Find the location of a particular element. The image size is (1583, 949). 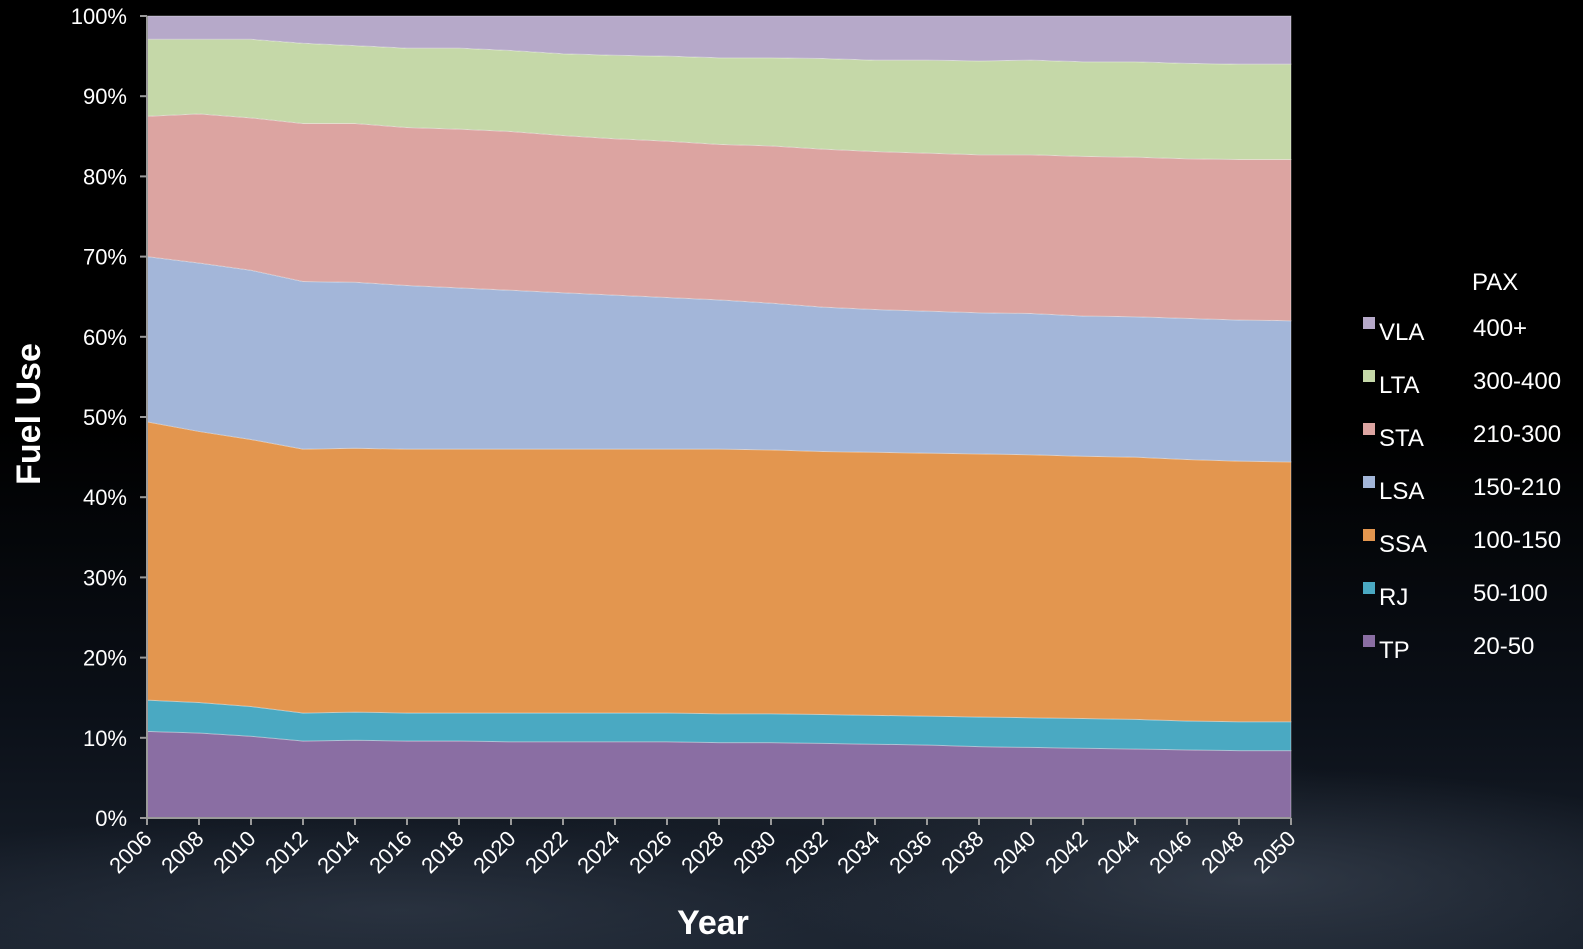

y-tick-label: 80% is located at coordinates (105, 176).